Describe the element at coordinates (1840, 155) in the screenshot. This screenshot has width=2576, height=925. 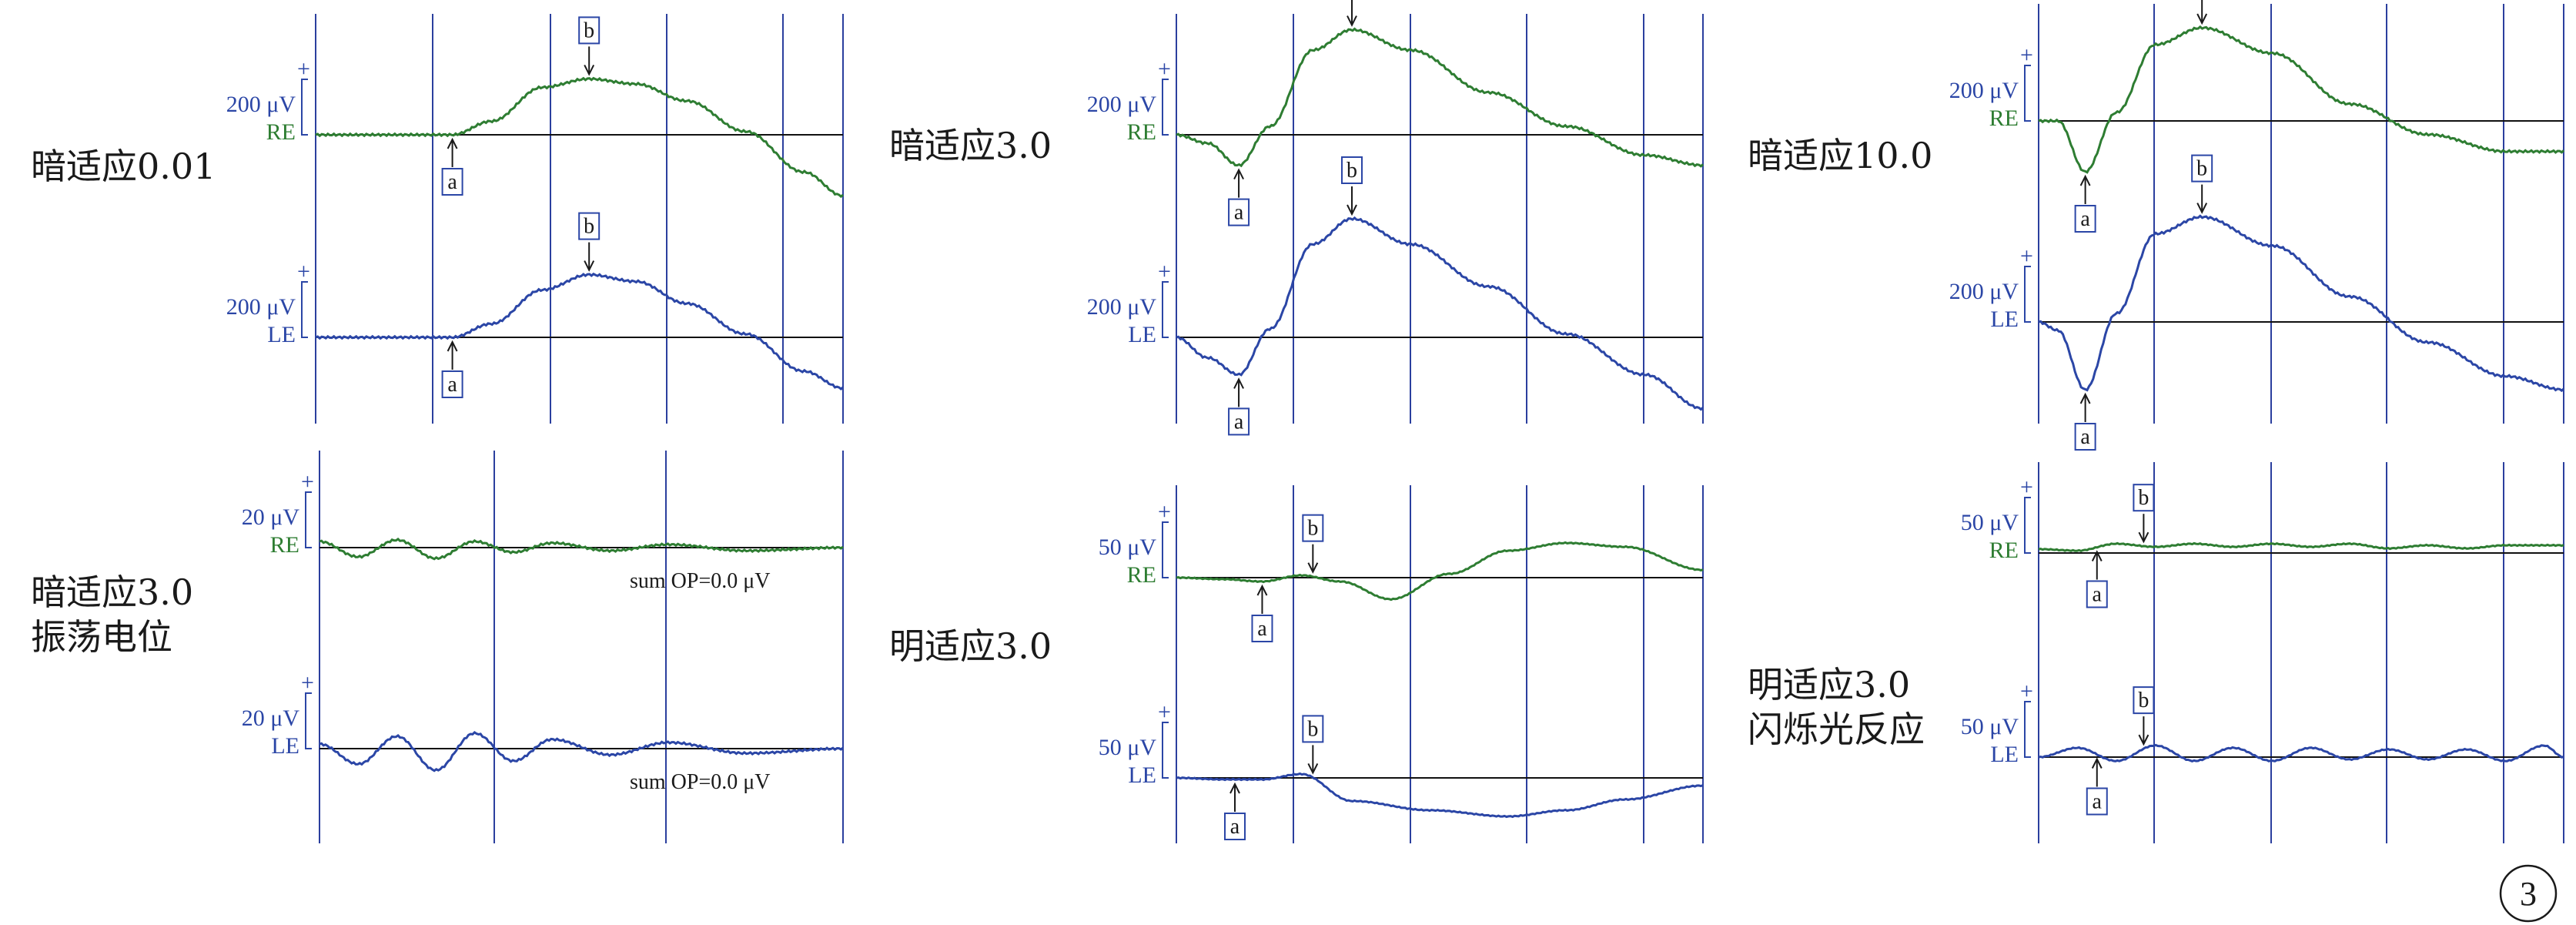
I see `condition-label: 暗适应10.0` at that location.